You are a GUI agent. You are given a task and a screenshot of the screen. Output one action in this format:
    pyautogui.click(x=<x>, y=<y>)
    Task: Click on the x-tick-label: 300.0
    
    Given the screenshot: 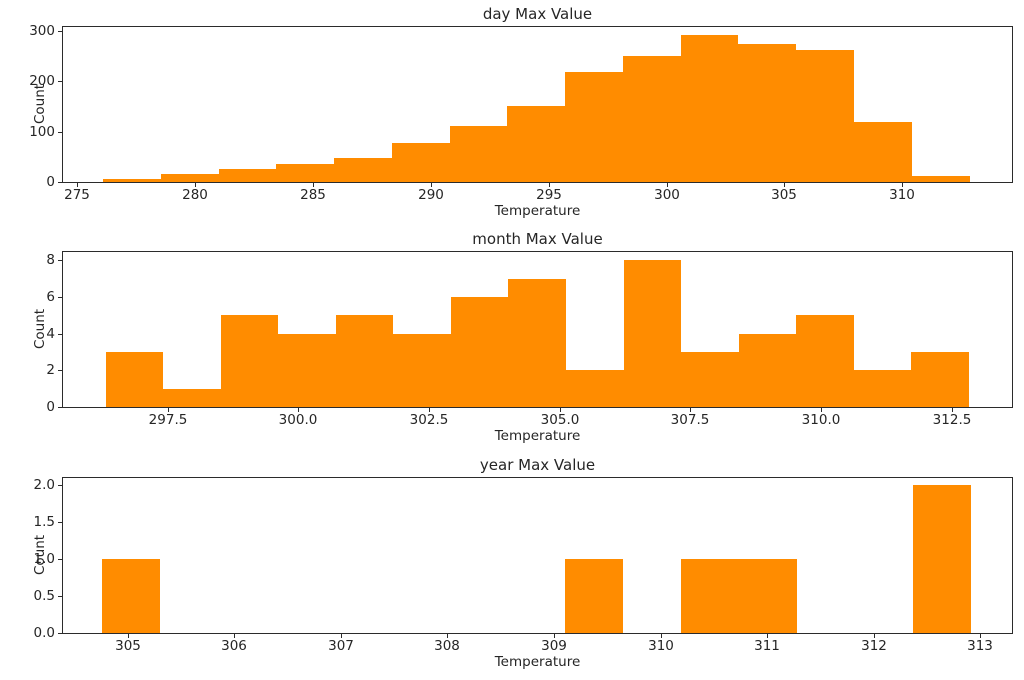 What is the action you would take?
    pyautogui.click(x=298, y=420)
    